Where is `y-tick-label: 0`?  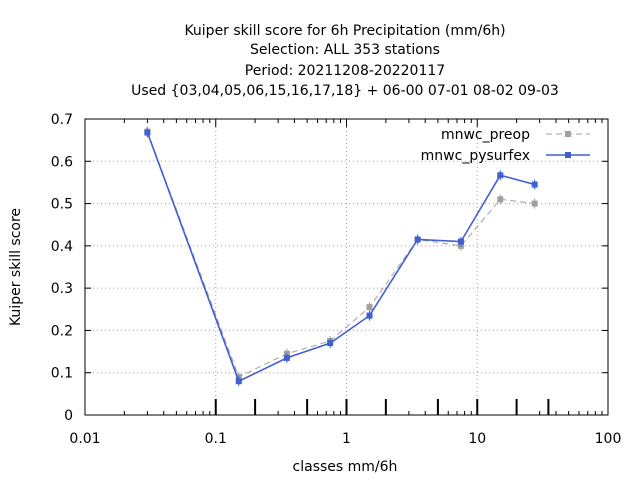
y-tick-label: 0 is located at coordinates (68, 416).